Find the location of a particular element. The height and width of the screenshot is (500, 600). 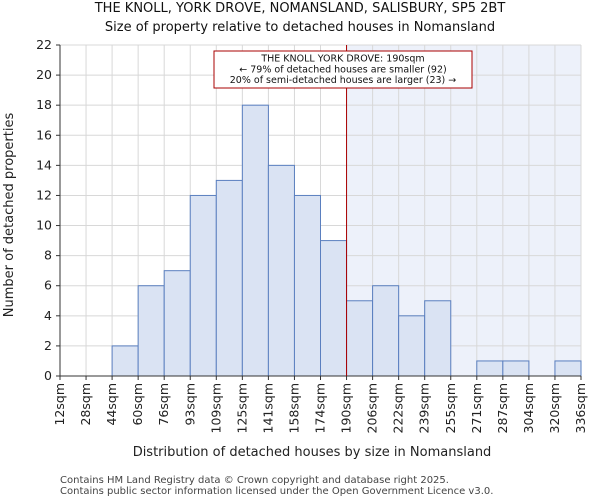

x-tick-label: 44sqm is located at coordinates (111, 404).